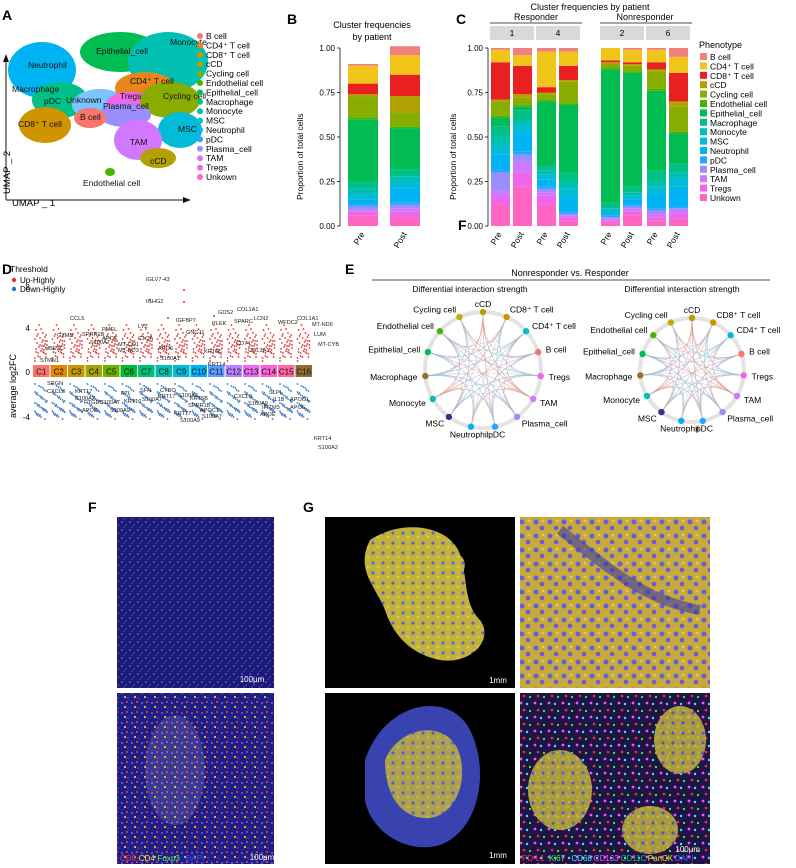  I want to click on phenotype-legend-swatch, so click(703, 179).